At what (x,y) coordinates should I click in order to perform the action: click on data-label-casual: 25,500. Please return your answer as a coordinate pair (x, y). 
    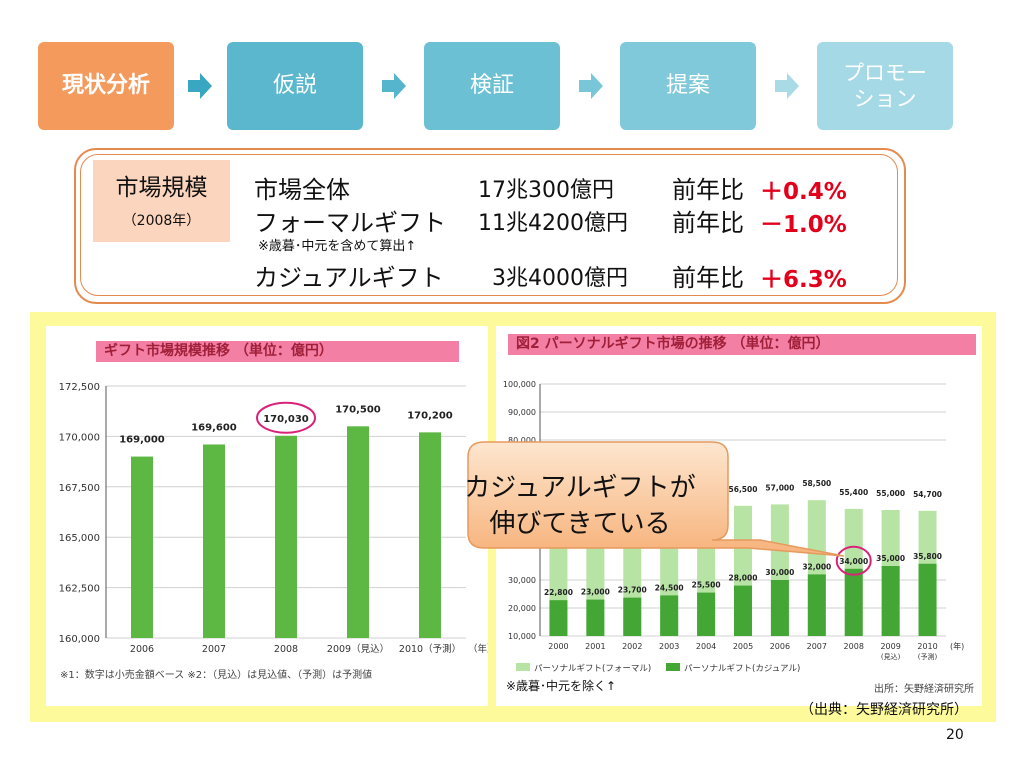
    Looking at the image, I should click on (706, 585).